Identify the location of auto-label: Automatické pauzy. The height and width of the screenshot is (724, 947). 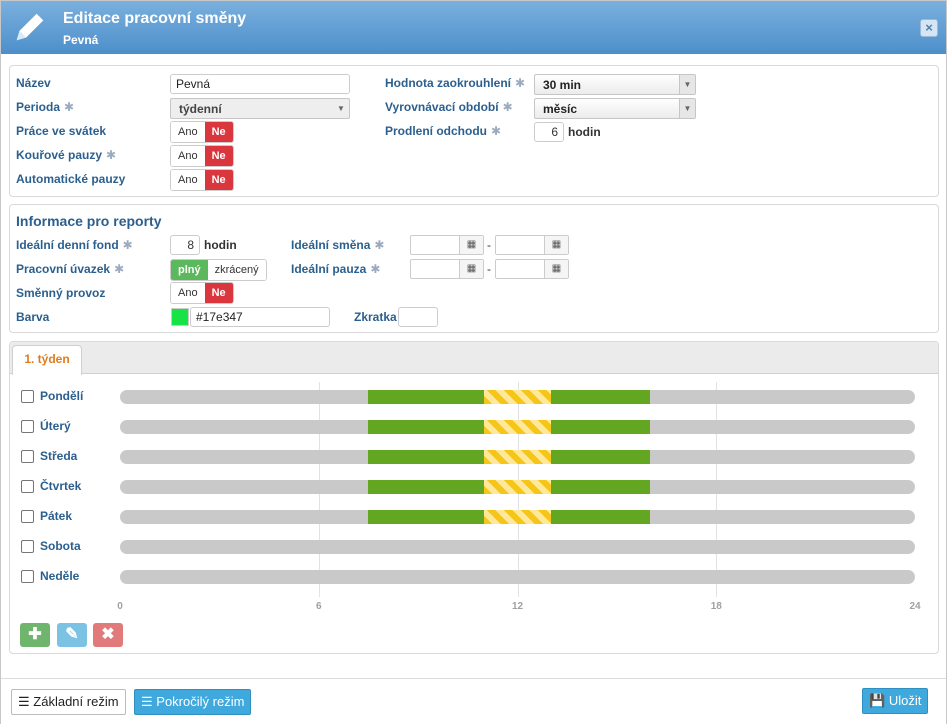
(71, 179).